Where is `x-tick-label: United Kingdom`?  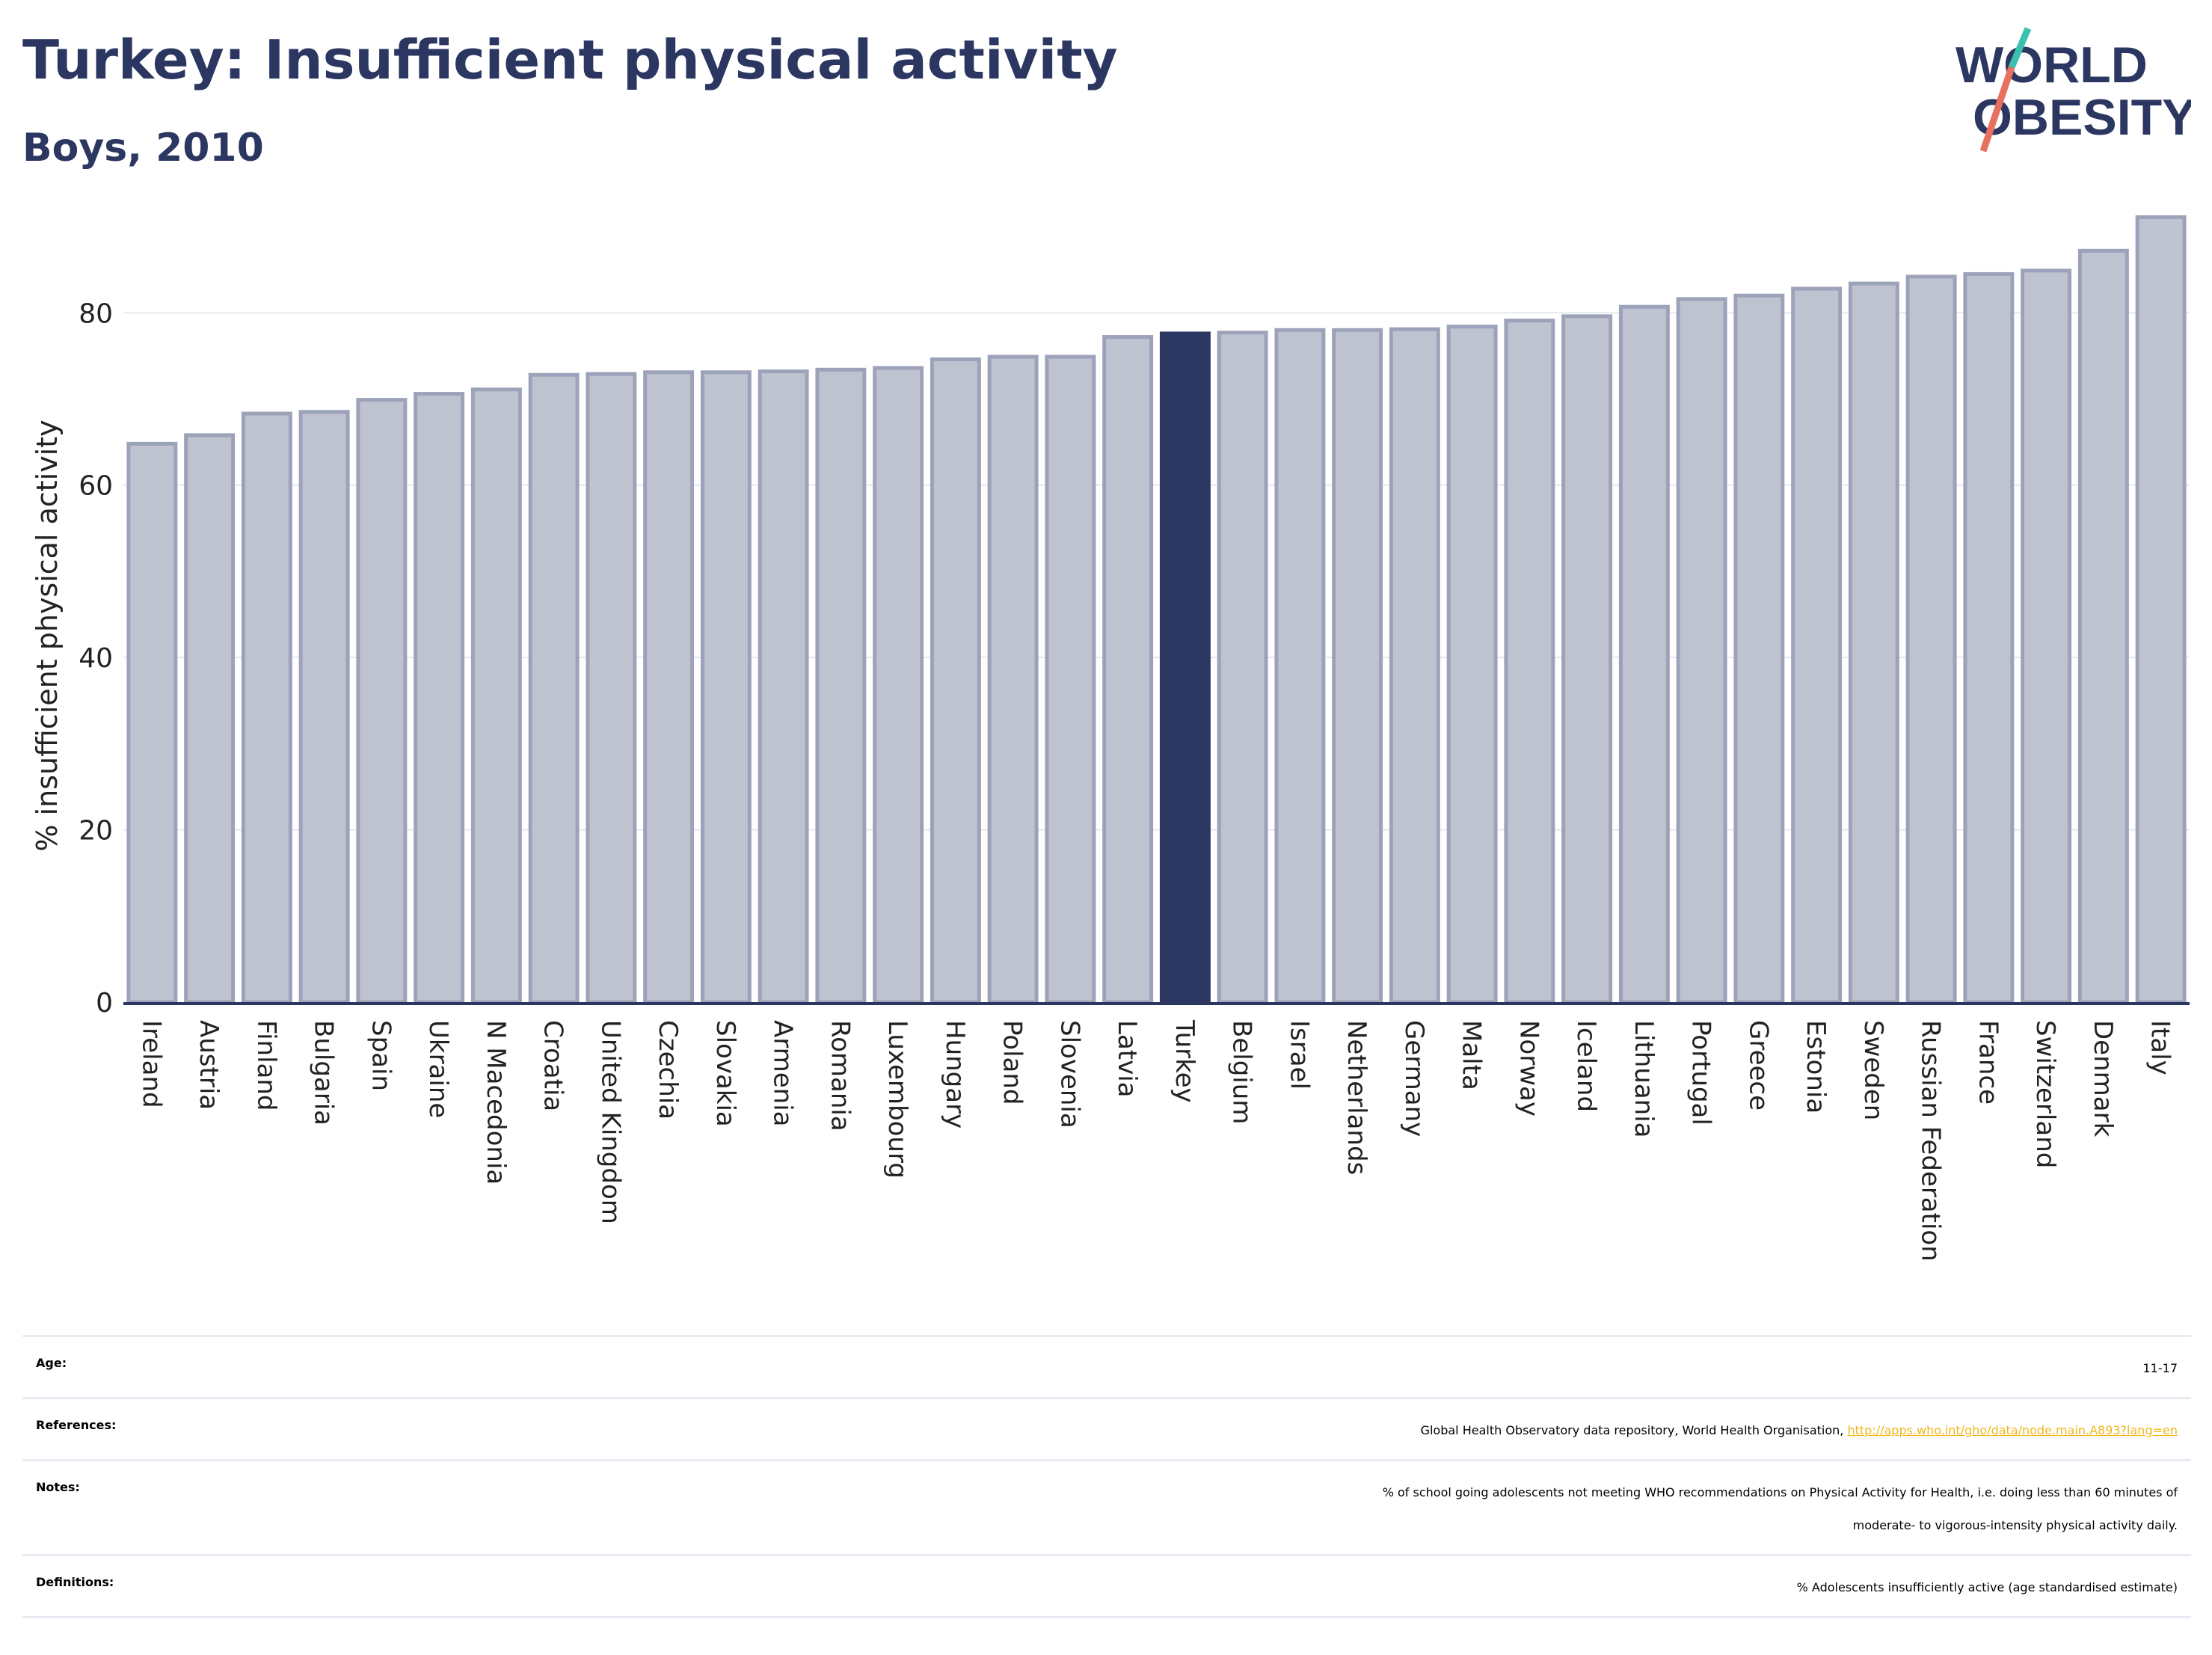 x-tick-label: United Kingdom is located at coordinates (610, 1122).